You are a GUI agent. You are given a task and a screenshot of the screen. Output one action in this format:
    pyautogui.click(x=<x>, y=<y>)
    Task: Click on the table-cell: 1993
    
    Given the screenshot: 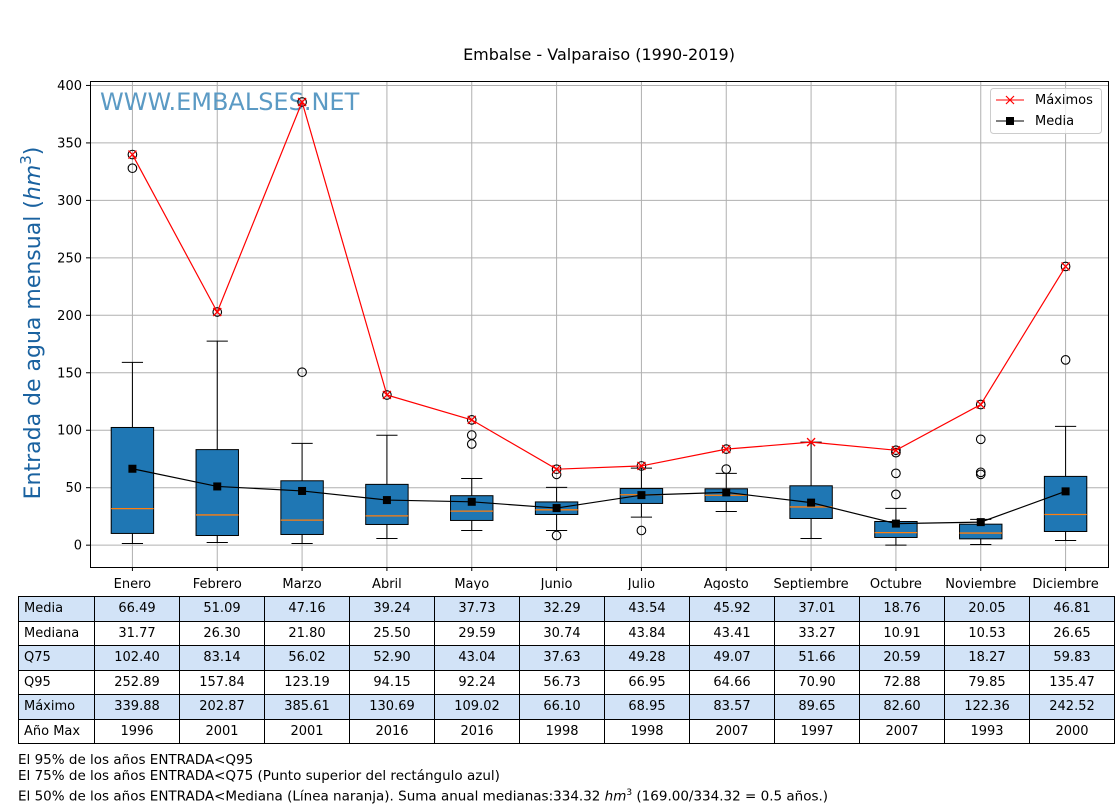 What is the action you would take?
    pyautogui.click(x=987, y=731)
    